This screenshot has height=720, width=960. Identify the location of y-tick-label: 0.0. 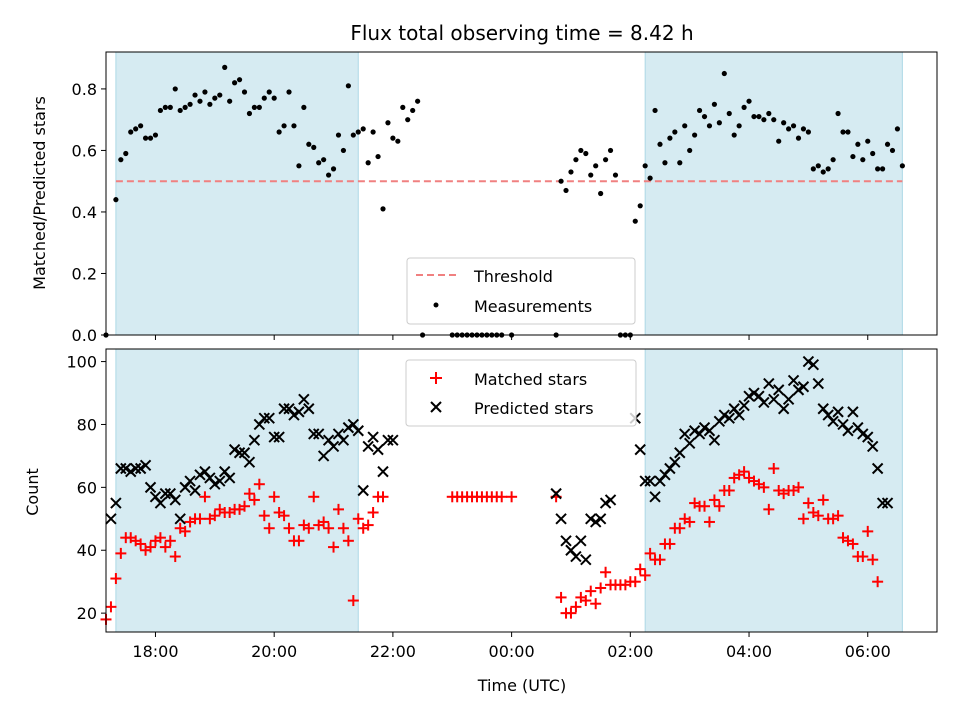
(84, 335).